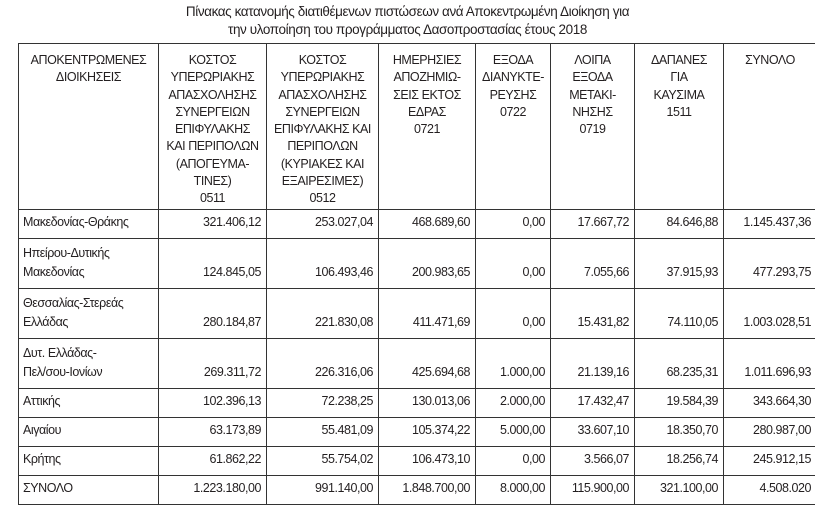 The width and height of the screenshot is (815, 519). Describe the element at coordinates (322, 224) in the screenshot. I see `value-cell: 253.027,04` at that location.